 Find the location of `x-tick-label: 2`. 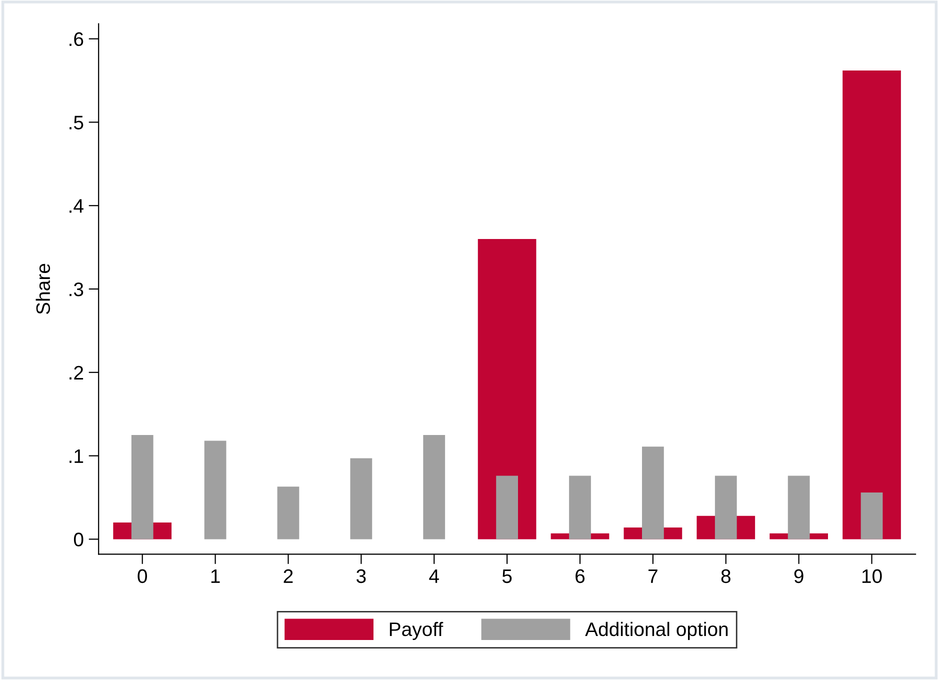

x-tick-label: 2 is located at coordinates (288, 576).